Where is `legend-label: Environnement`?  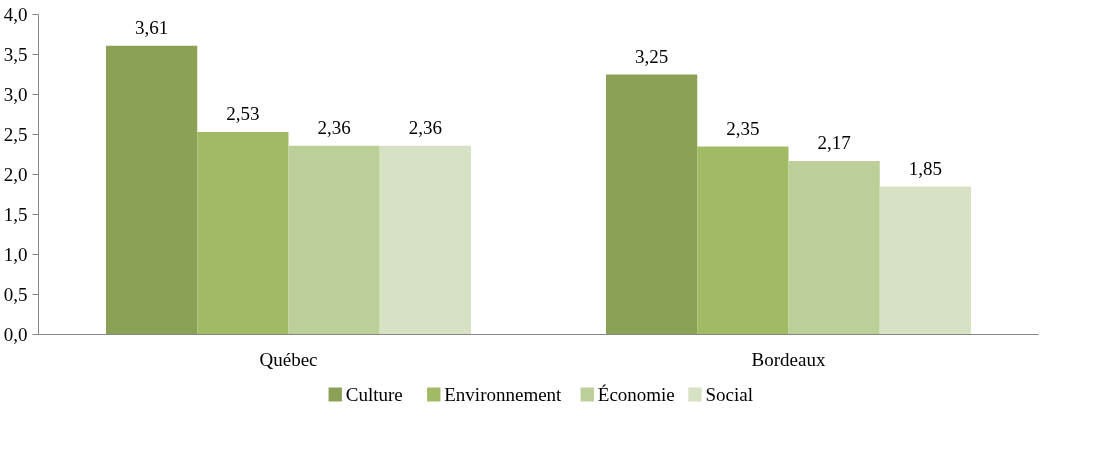
legend-label: Environnement is located at coordinates (503, 394).